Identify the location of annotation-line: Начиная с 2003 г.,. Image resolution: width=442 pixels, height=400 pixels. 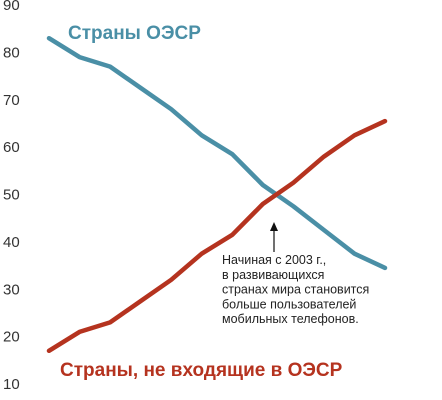
(274, 260).